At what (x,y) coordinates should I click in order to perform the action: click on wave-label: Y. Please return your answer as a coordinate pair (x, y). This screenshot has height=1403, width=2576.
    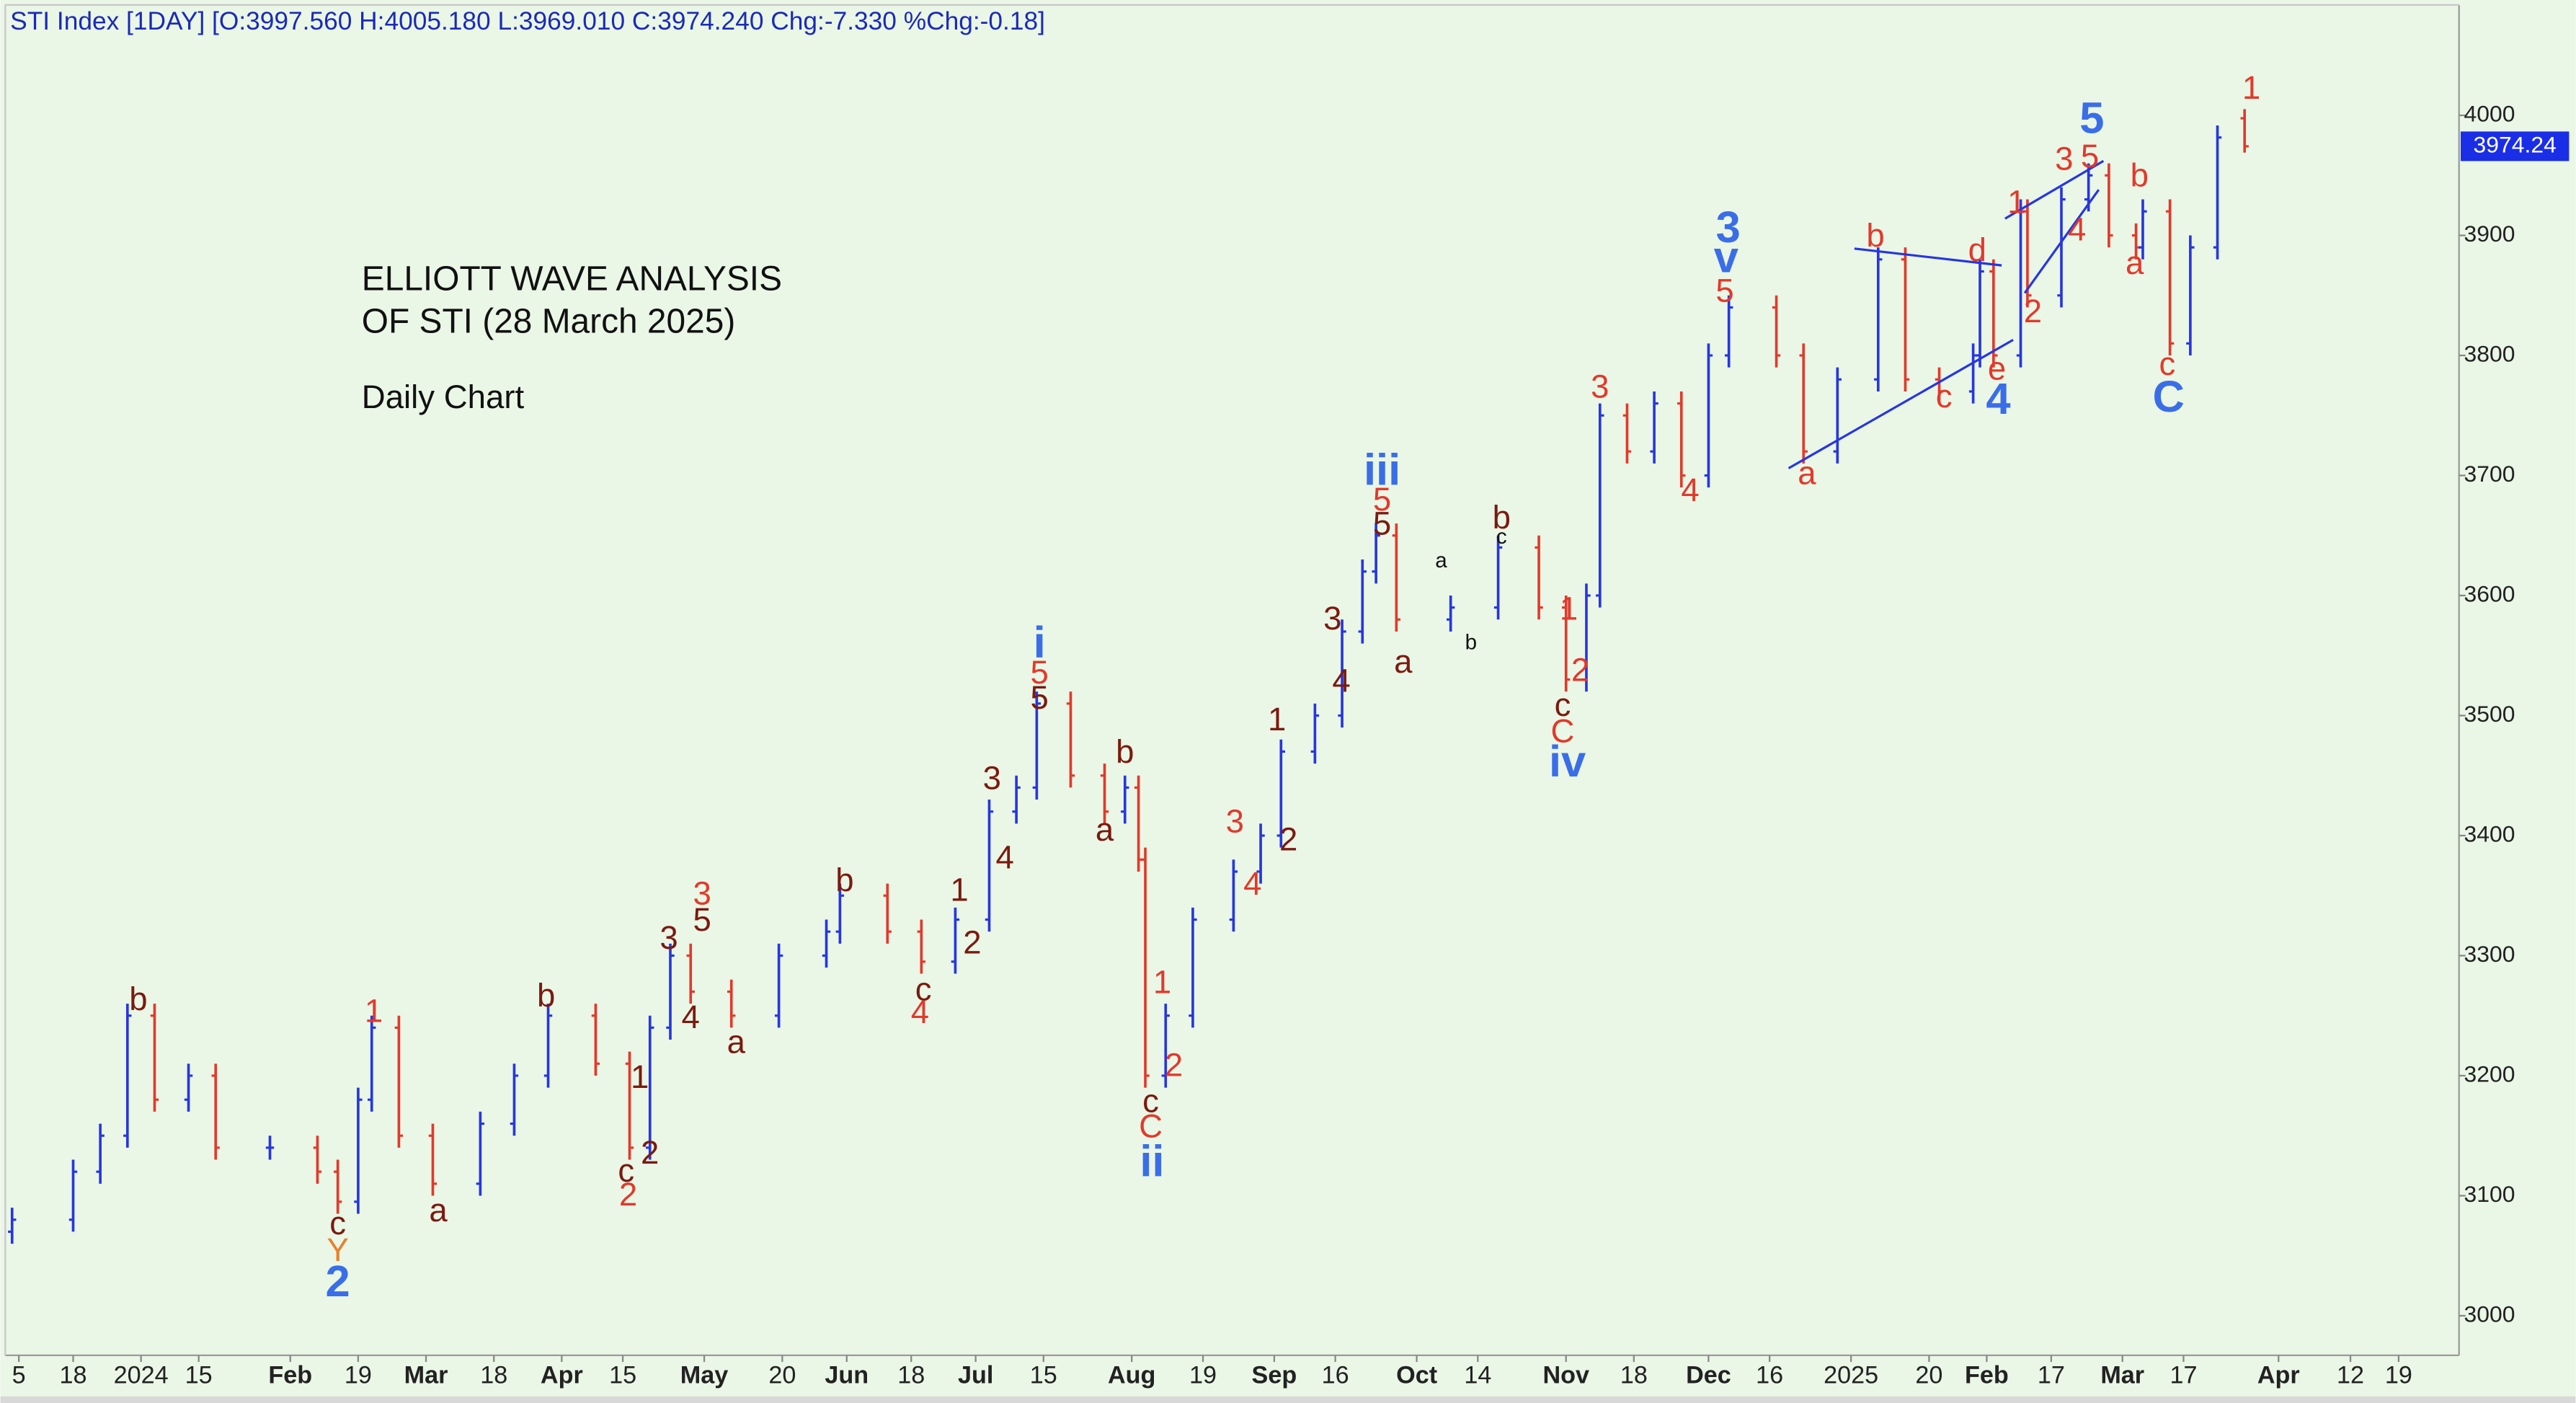
    Looking at the image, I should click on (337, 1249).